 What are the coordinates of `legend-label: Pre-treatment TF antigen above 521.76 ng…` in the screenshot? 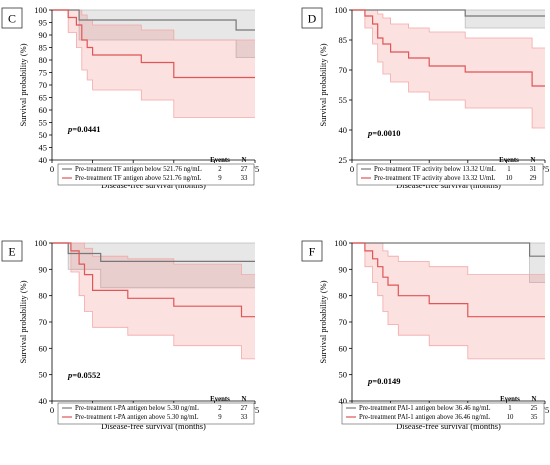 It's located at (138, 178).